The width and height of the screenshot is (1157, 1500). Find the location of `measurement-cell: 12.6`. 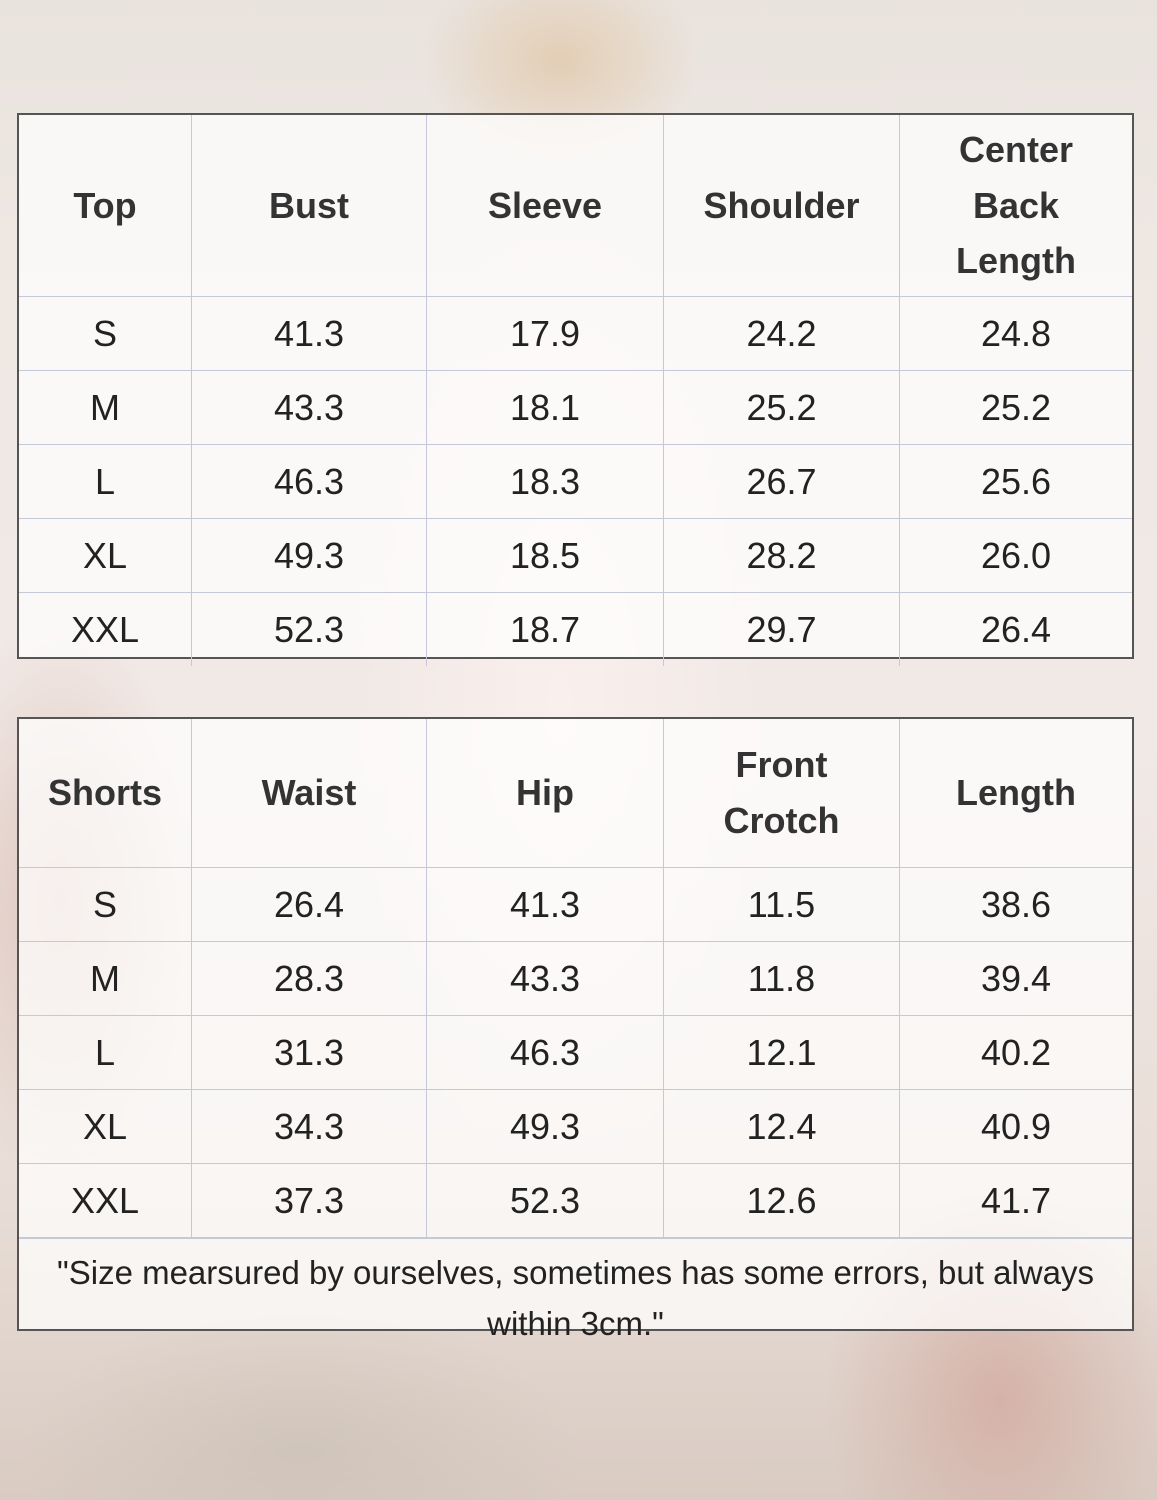

measurement-cell: 12.6 is located at coordinates (782, 1200).